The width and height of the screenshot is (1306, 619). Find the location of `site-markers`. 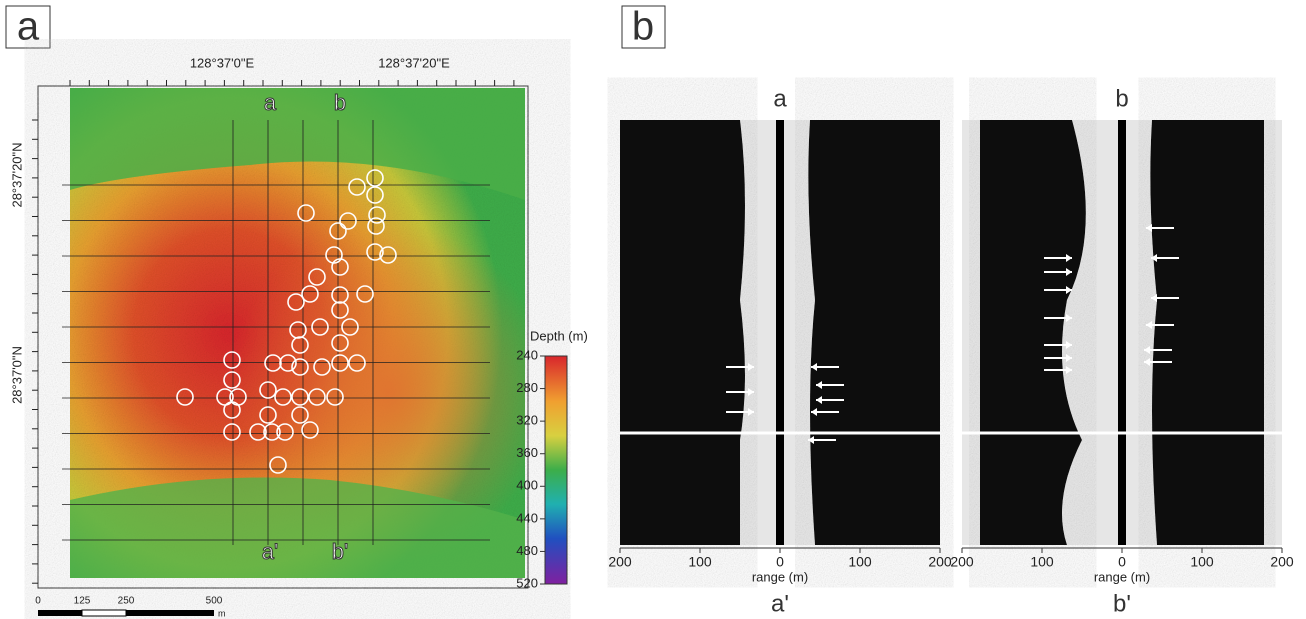

site-markers is located at coordinates (286, 321).